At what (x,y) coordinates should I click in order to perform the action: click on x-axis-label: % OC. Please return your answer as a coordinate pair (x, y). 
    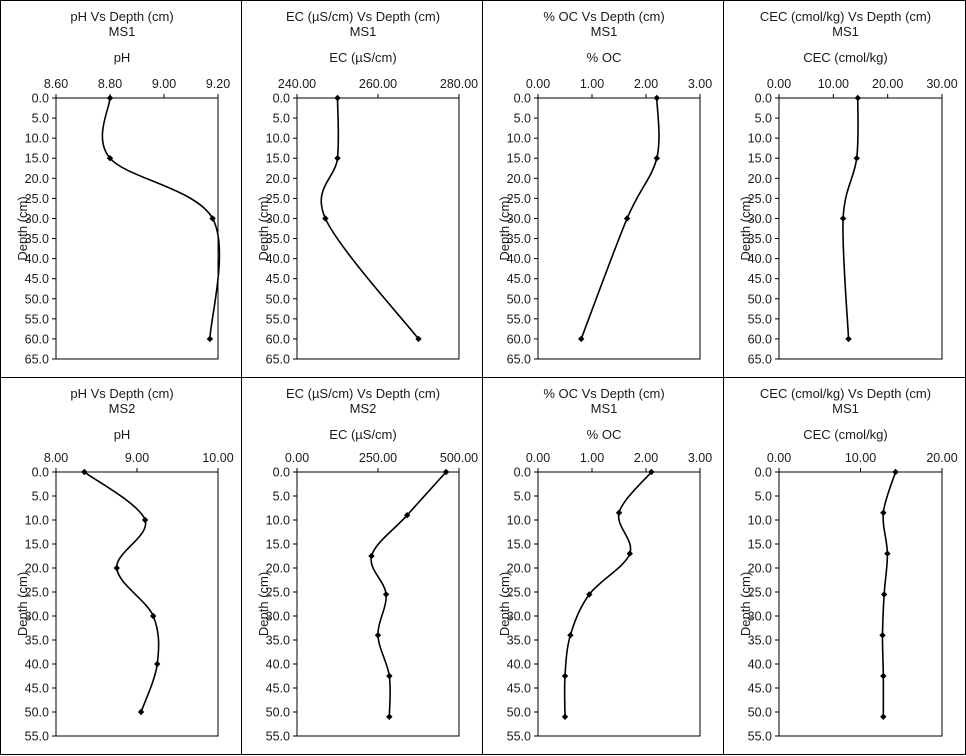
    Looking at the image, I should click on (604, 434).